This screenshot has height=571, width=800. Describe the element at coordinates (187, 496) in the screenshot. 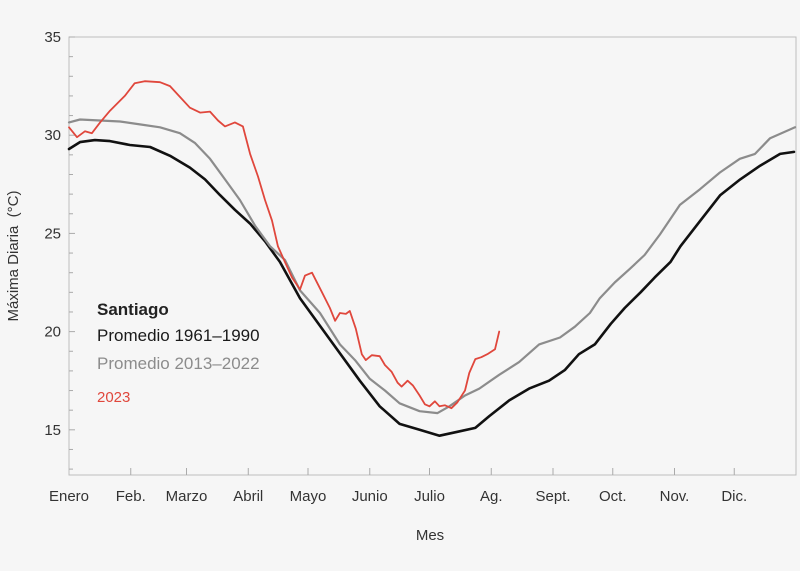

I see `x-tick-label: Marzo` at that location.